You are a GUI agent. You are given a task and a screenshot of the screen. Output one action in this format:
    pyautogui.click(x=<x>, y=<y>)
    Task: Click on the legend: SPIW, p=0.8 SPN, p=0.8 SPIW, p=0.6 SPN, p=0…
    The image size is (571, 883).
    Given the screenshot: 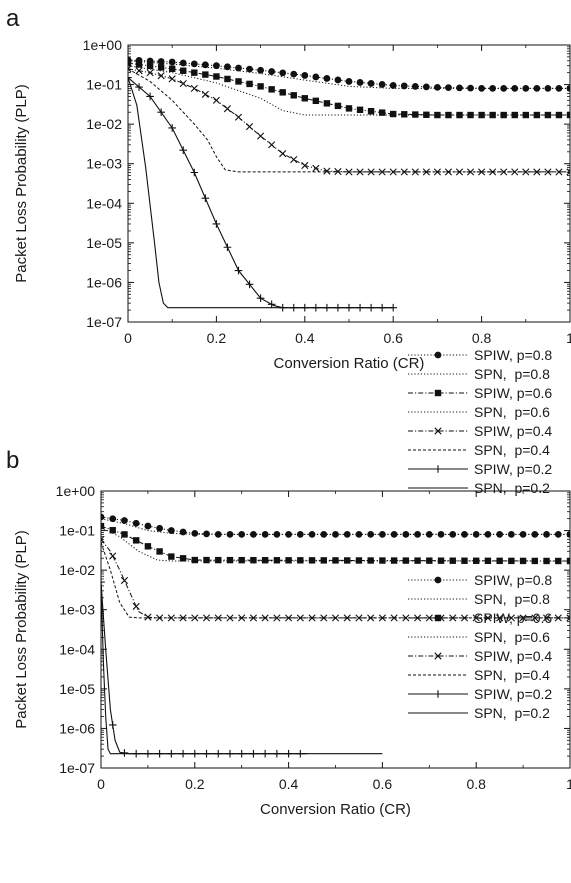 What is the action you would take?
    pyautogui.click(x=480, y=421)
    